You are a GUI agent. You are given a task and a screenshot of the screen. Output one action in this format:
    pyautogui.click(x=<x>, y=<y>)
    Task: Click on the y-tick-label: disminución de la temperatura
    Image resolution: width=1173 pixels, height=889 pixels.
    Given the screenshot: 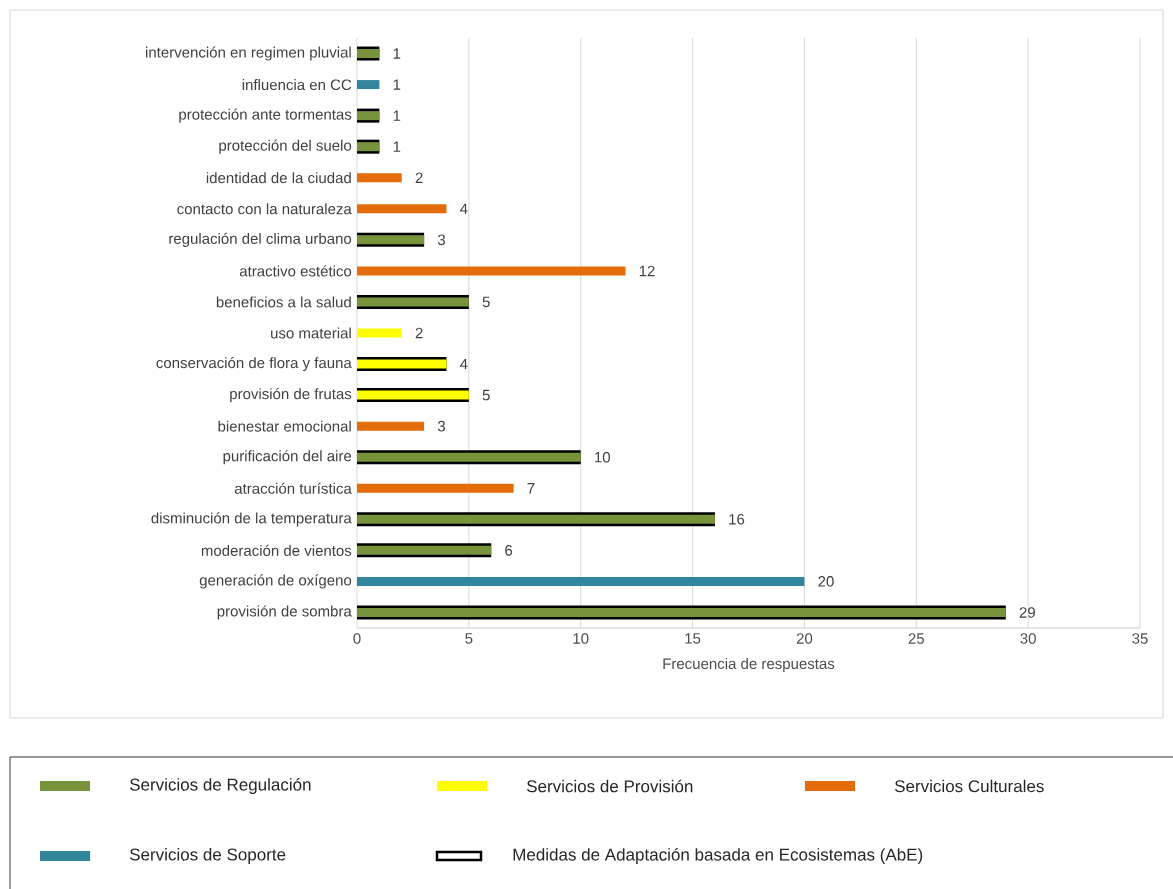 What is the action you would take?
    pyautogui.click(x=251, y=519)
    